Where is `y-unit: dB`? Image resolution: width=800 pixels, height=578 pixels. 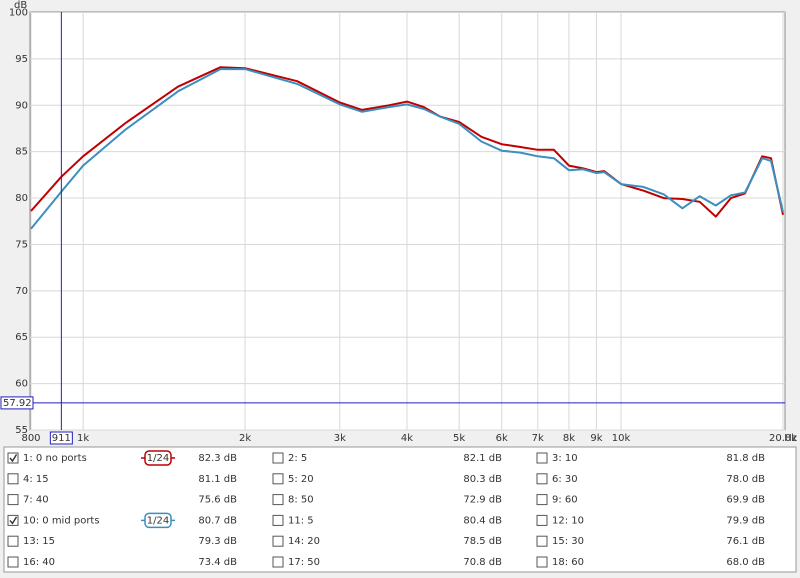
y-unit: dB is located at coordinates (20, 5).